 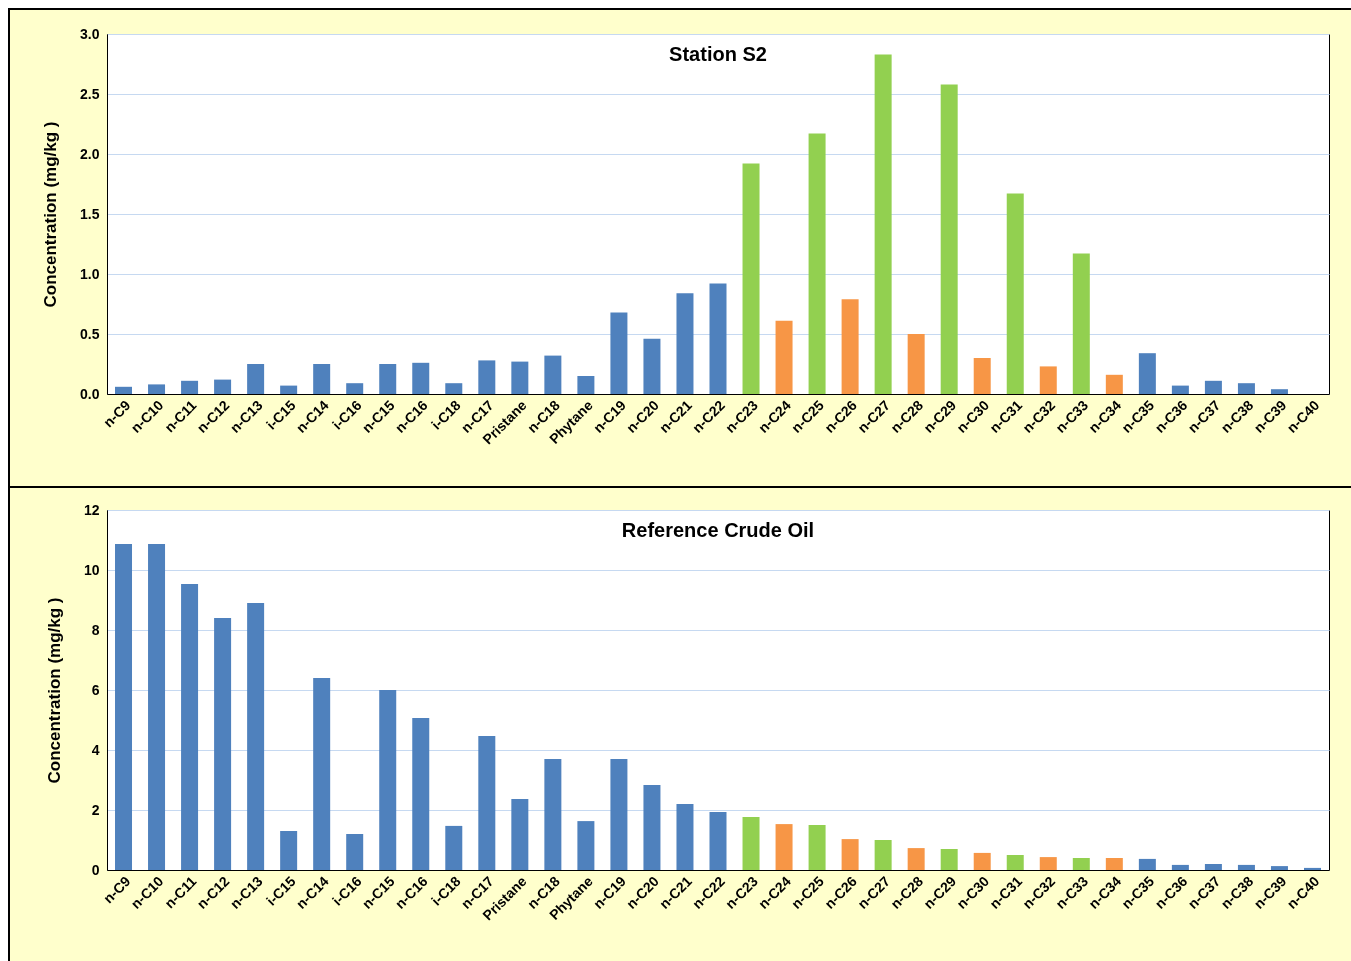 What do you see at coordinates (718, 530) in the screenshot?
I see `chart-title: Reference Crude Oil` at bounding box center [718, 530].